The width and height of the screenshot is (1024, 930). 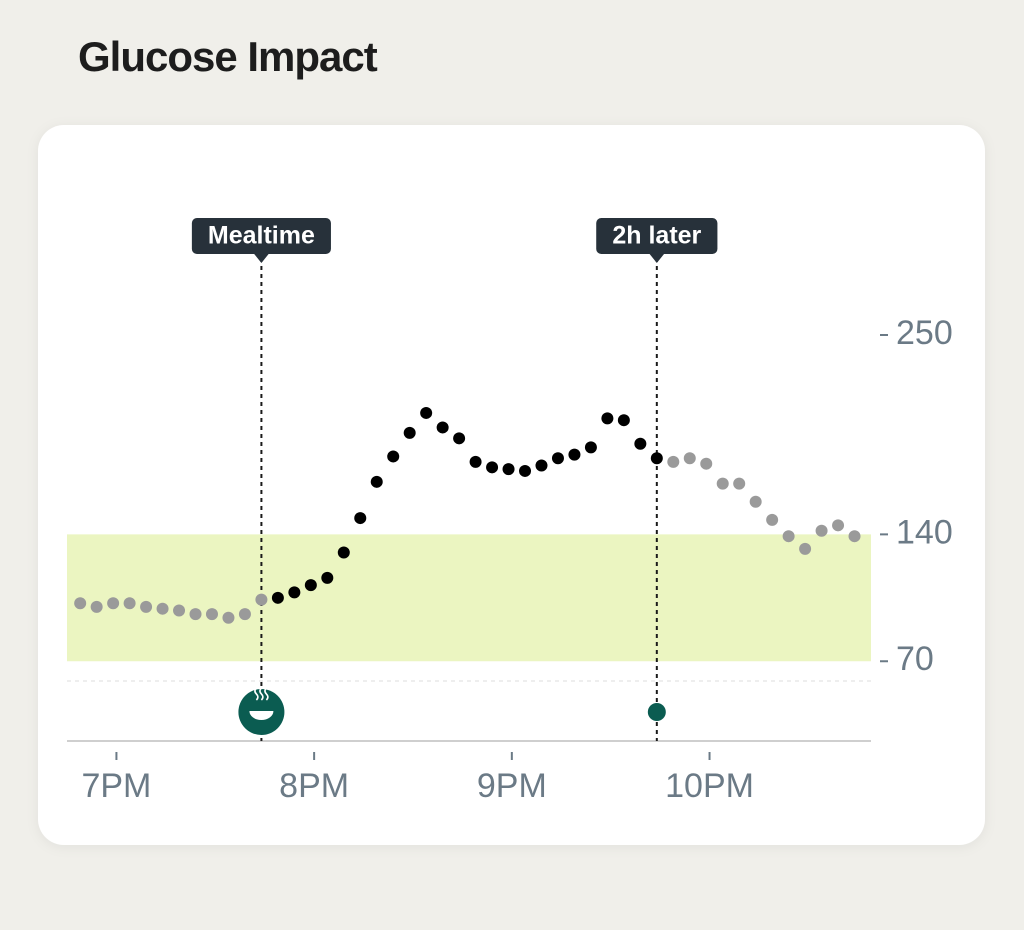 What do you see at coordinates (924, 532) in the screenshot?
I see `y-tick-label: 140` at bounding box center [924, 532].